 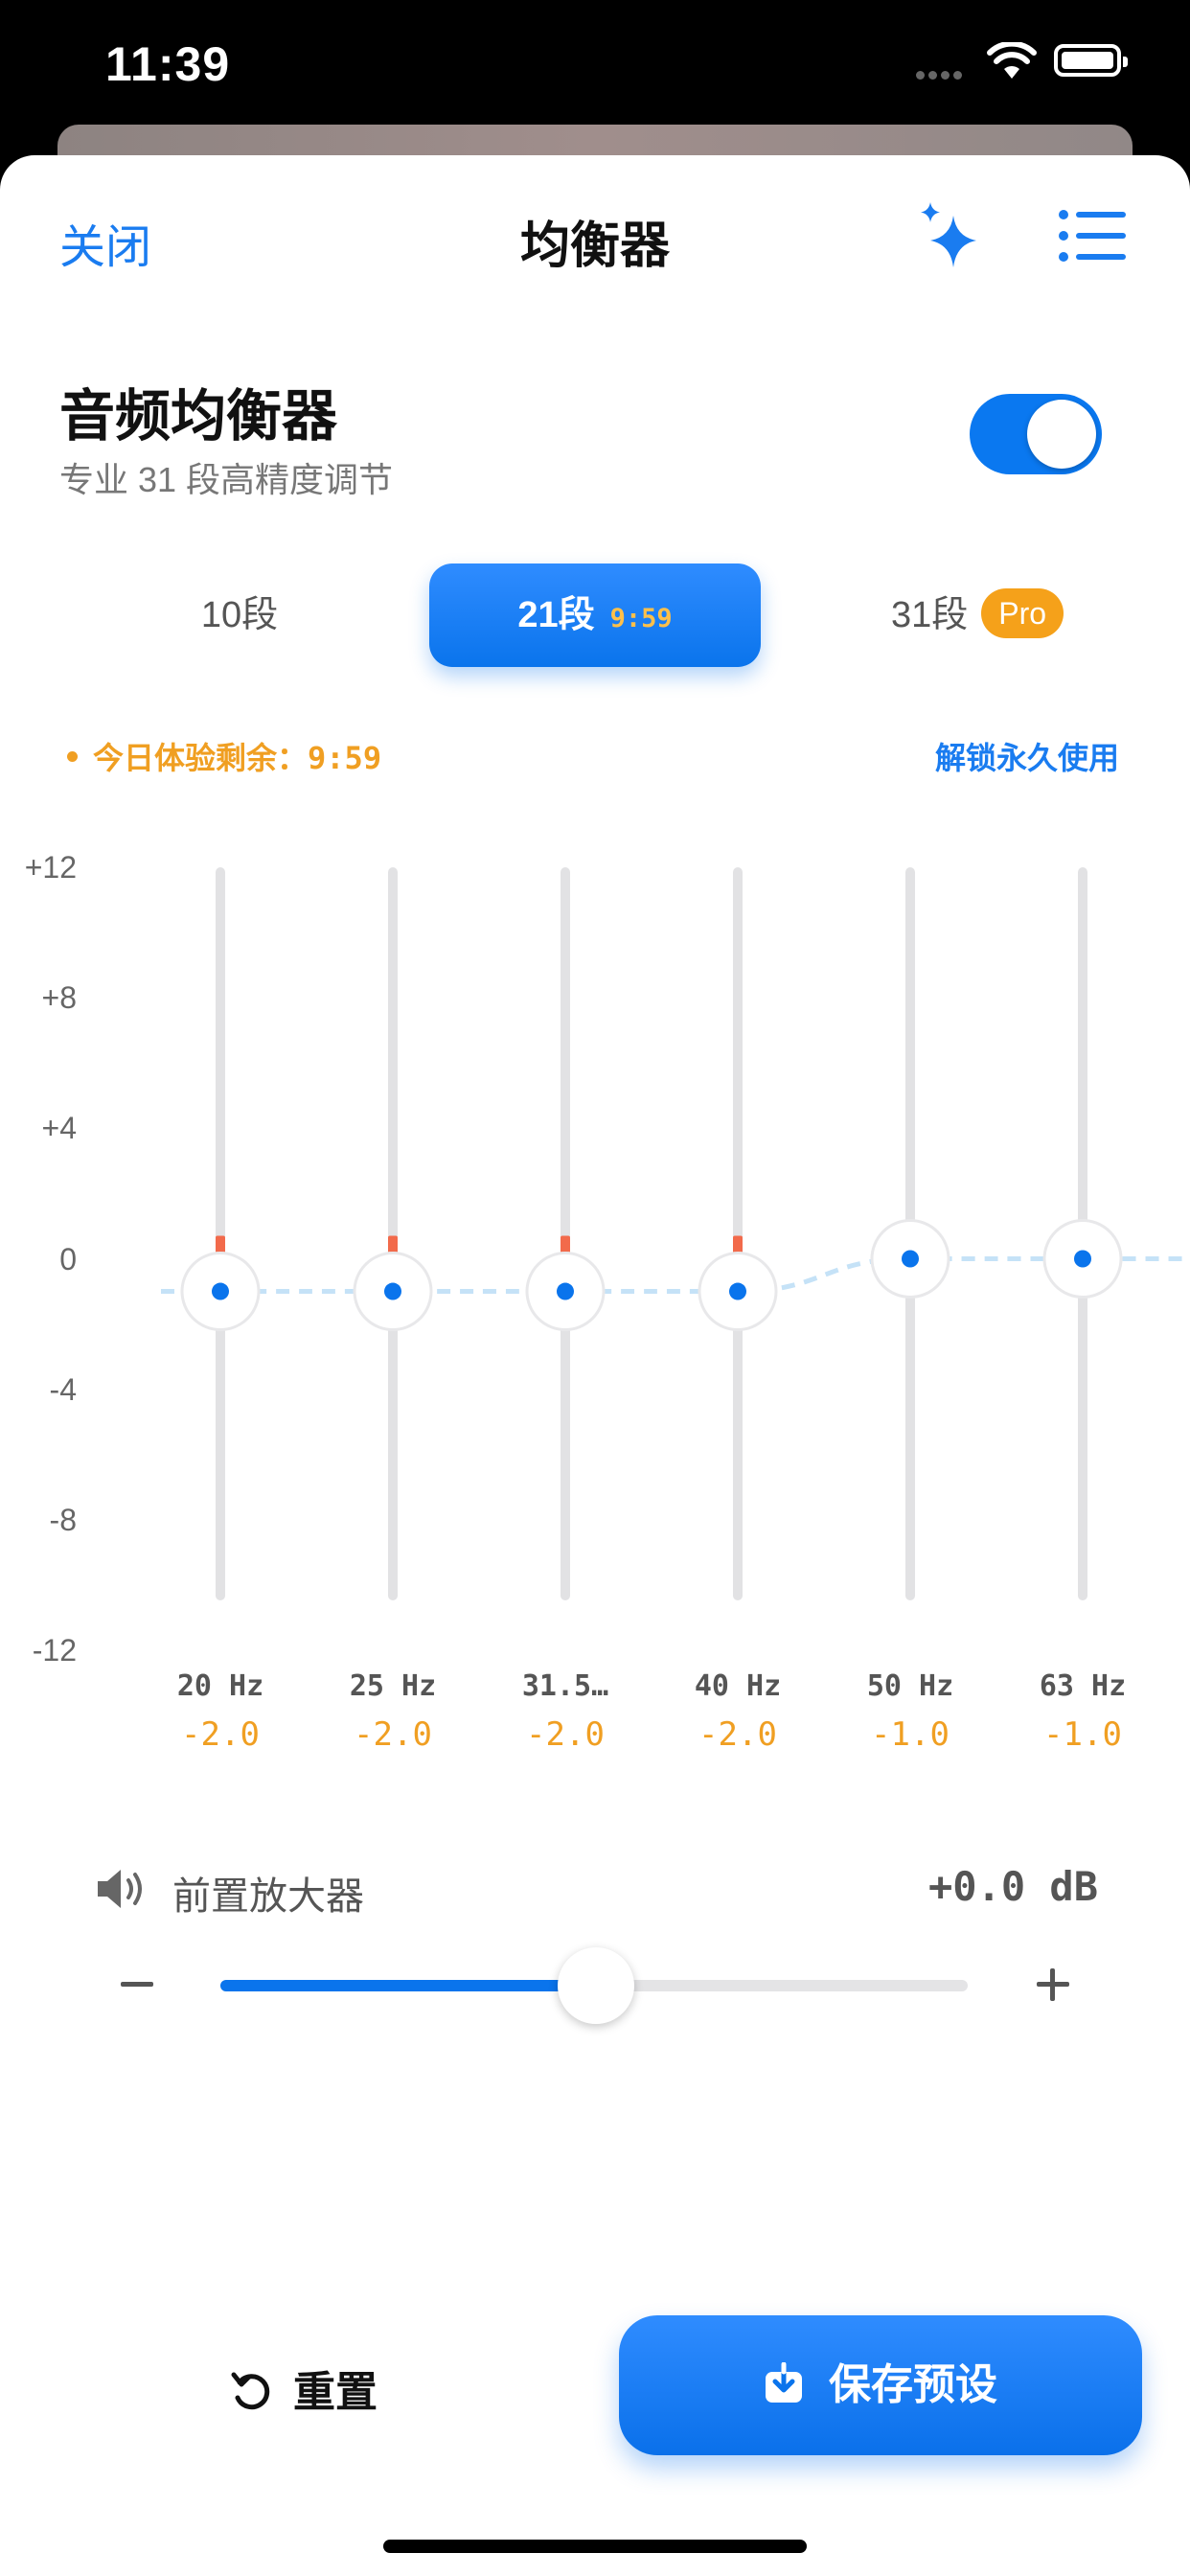 I want to click on trial-remaining: 今日体验剩余：9:59, so click(x=224, y=756).